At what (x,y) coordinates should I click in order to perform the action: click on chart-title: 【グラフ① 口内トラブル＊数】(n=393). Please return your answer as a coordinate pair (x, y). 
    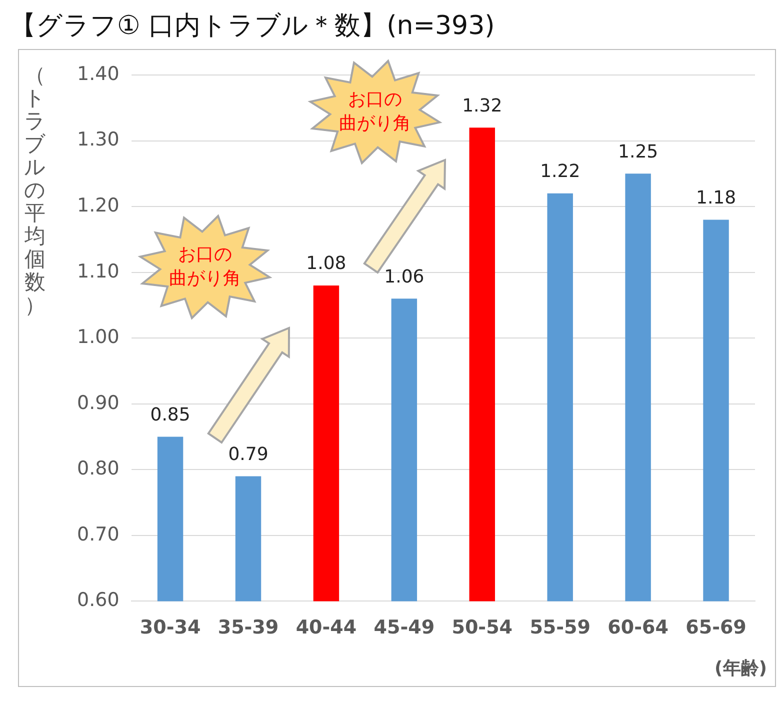
    Looking at the image, I should click on (253, 26).